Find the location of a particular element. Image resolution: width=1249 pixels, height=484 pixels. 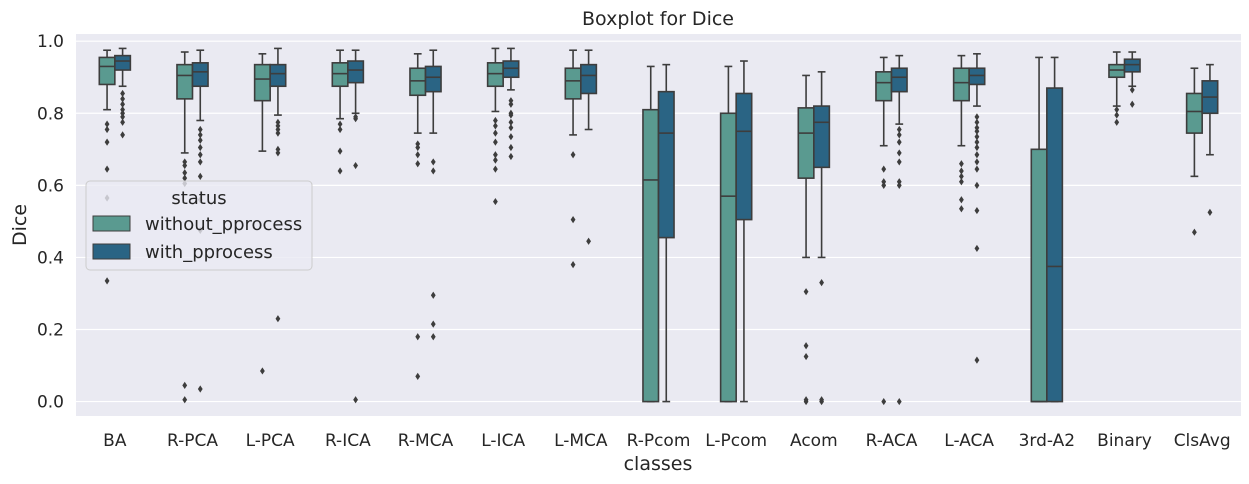

x-tick-label-l-pca: L-PCA is located at coordinates (270, 441).